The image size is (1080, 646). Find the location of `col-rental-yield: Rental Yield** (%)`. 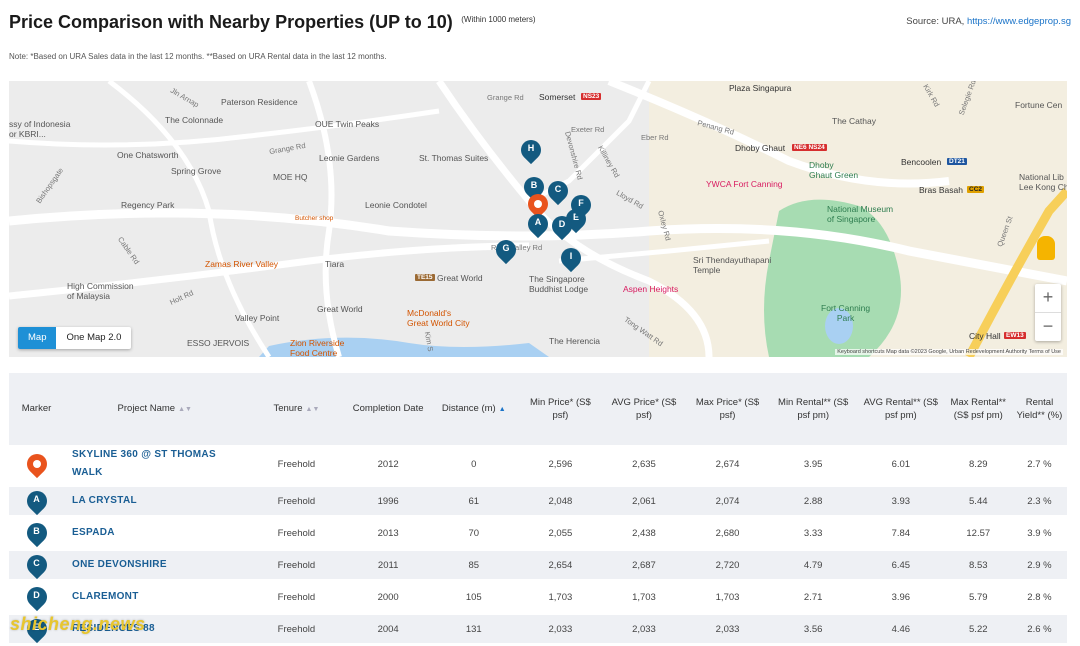

col-rental-yield: Rental Yield** (%) is located at coordinates (1039, 409).